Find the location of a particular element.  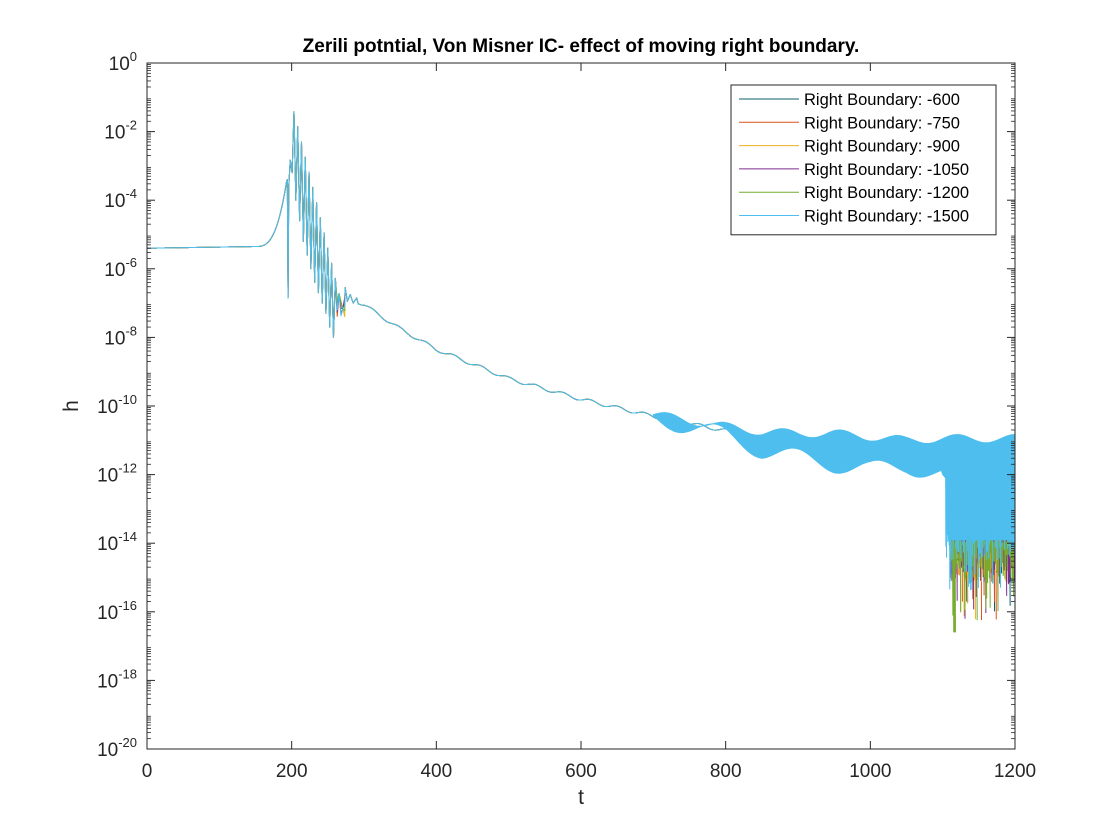

legend-box is located at coordinates (863, 160).